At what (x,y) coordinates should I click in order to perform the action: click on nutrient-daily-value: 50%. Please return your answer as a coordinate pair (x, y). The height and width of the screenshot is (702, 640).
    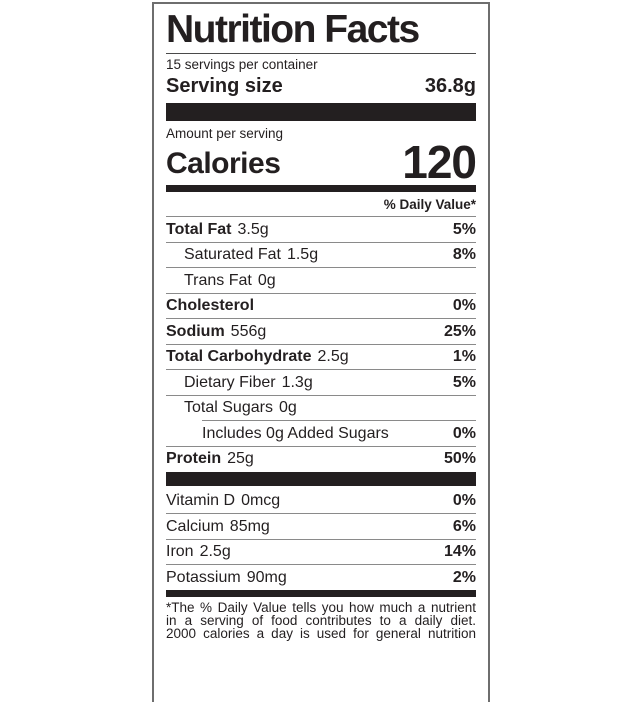
    Looking at the image, I should click on (459, 458).